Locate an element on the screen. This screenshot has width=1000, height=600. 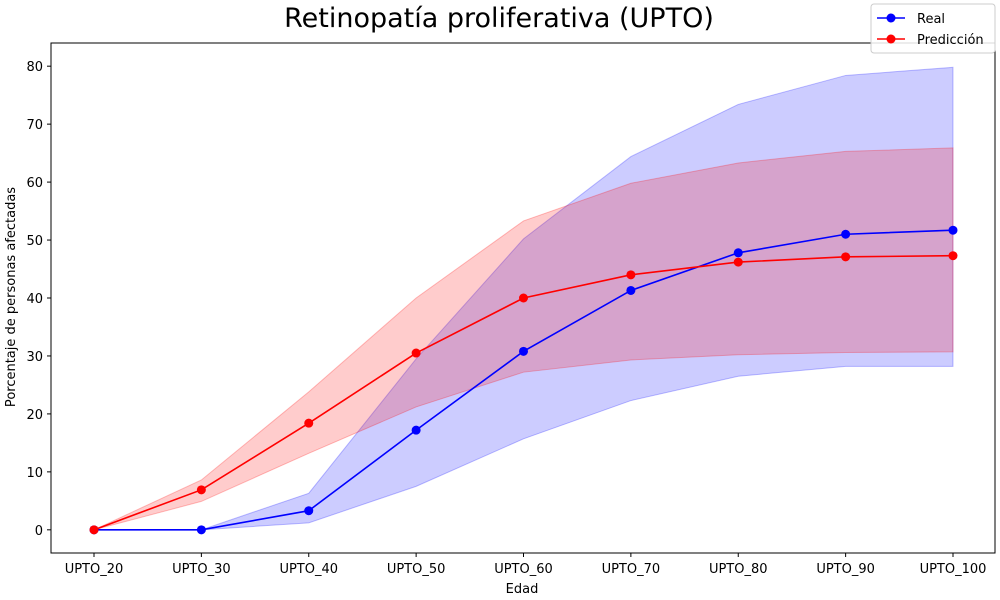
legend-marker-real is located at coordinates (891, 18).